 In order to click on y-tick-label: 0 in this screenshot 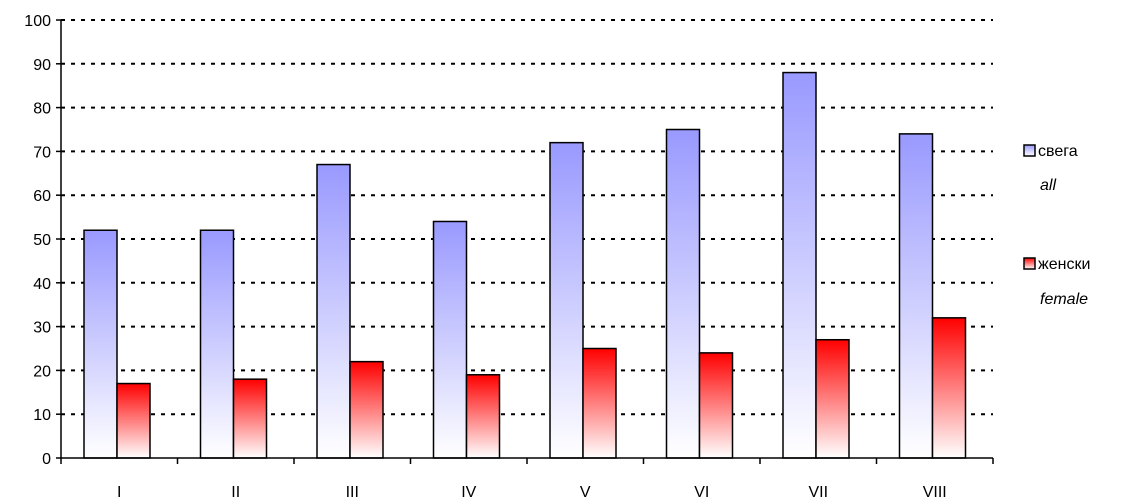, I will do `click(46, 459)`.